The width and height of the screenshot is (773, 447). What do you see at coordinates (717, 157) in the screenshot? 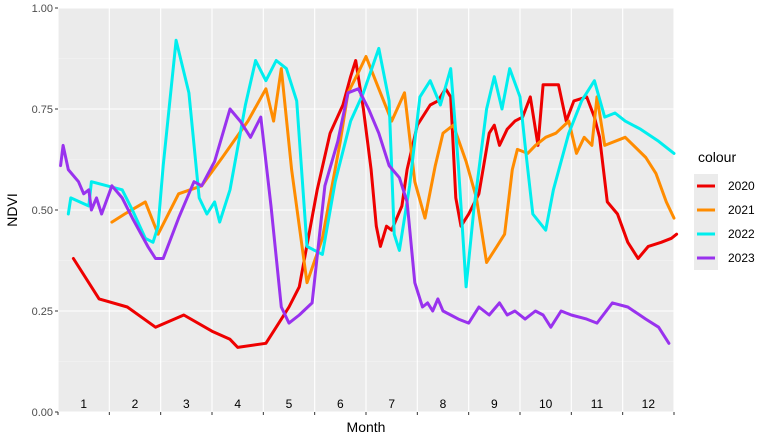
I see `legend-title: colour` at bounding box center [717, 157].